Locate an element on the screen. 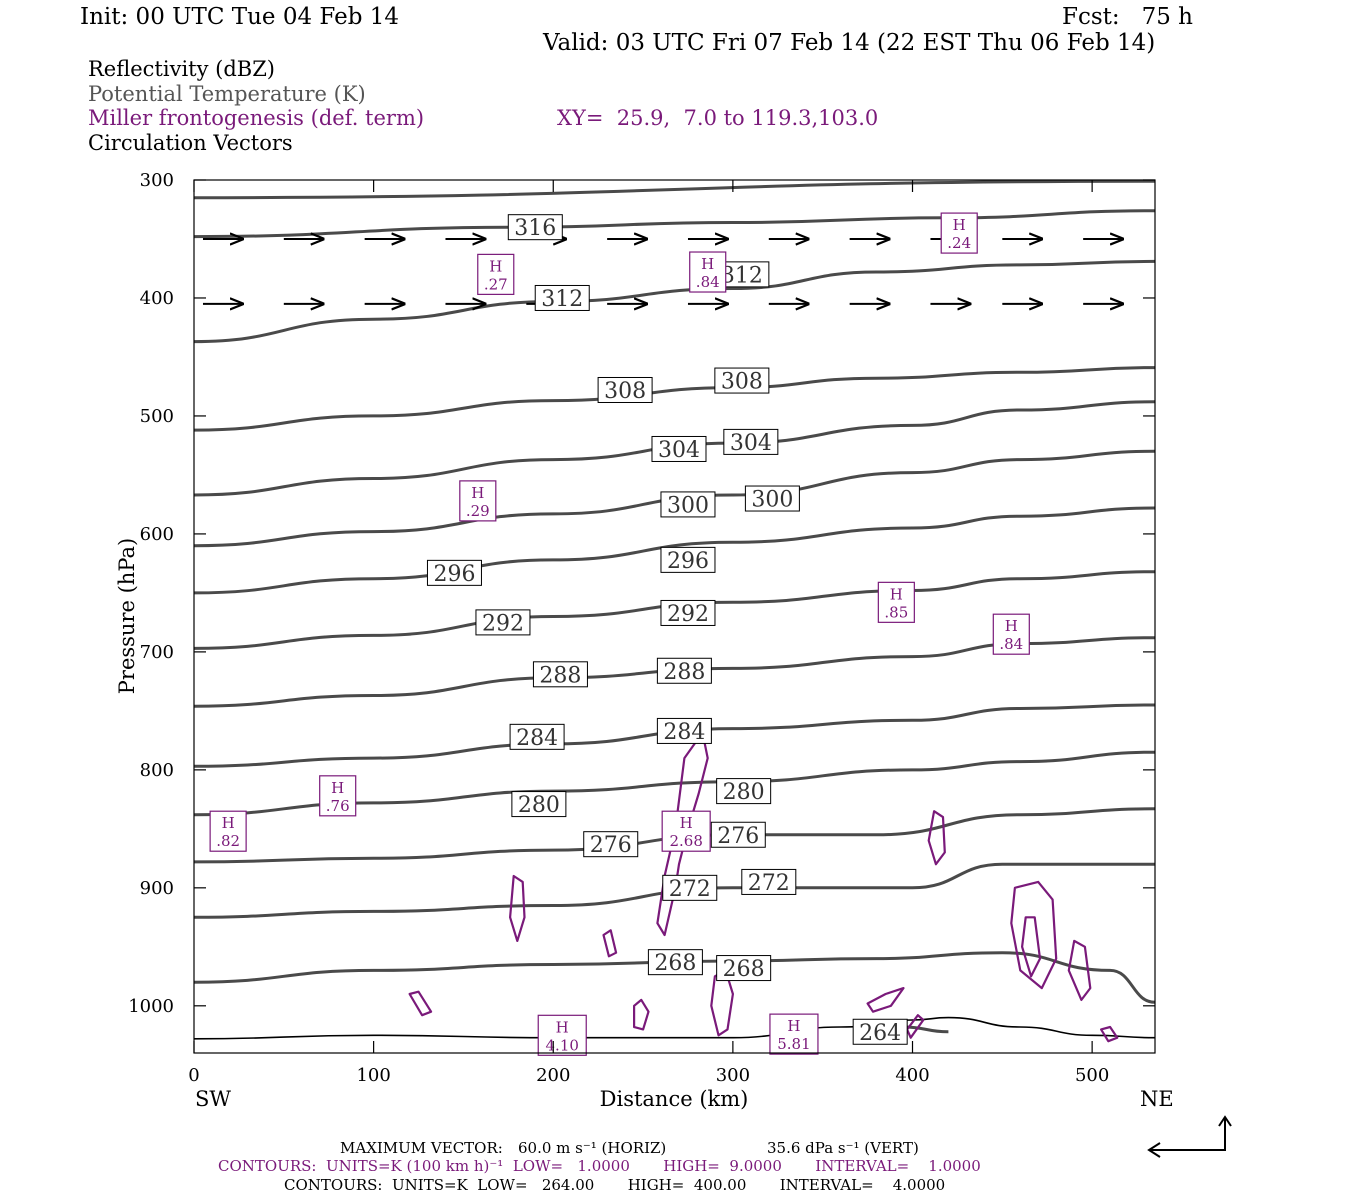 This screenshot has width=1350, height=1200. x-tick-label: 200 is located at coordinates (553, 1075).